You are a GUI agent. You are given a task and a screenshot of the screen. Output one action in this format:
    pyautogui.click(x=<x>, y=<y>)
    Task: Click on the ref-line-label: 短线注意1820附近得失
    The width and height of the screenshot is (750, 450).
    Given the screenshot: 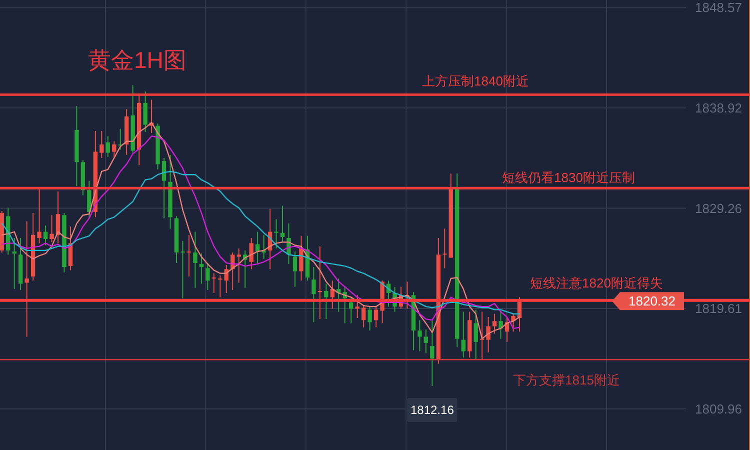 What is the action you would take?
    pyautogui.click(x=596, y=282)
    